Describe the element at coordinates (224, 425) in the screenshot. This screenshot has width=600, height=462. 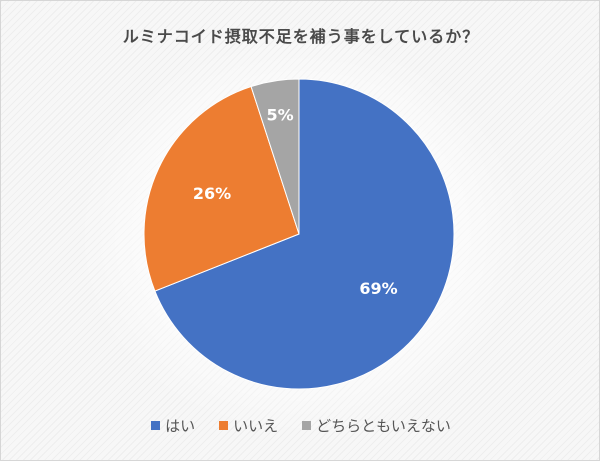
I see `legend-swatch-no` at that location.